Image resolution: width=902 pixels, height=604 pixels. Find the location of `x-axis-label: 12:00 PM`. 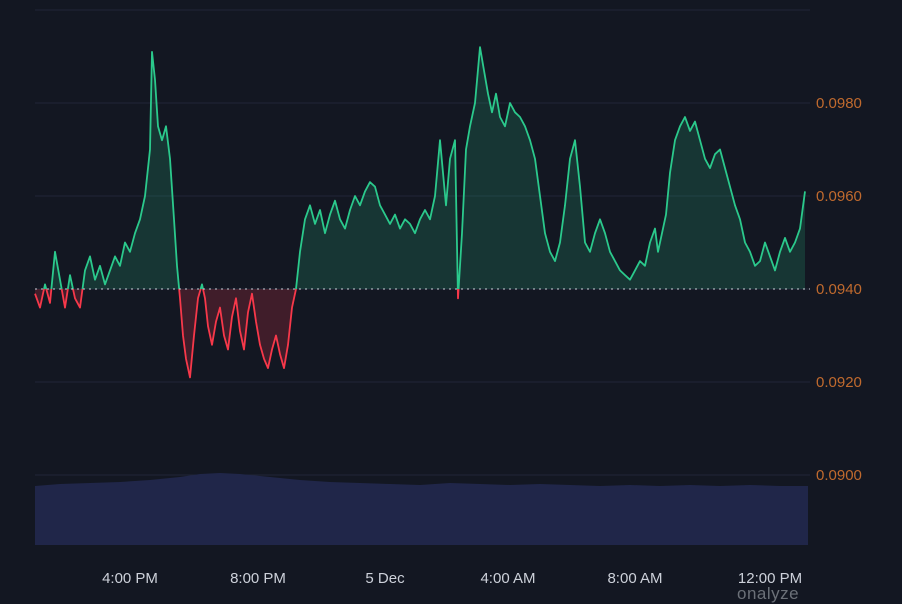

x-axis-label: 12:00 PM is located at coordinates (770, 578).